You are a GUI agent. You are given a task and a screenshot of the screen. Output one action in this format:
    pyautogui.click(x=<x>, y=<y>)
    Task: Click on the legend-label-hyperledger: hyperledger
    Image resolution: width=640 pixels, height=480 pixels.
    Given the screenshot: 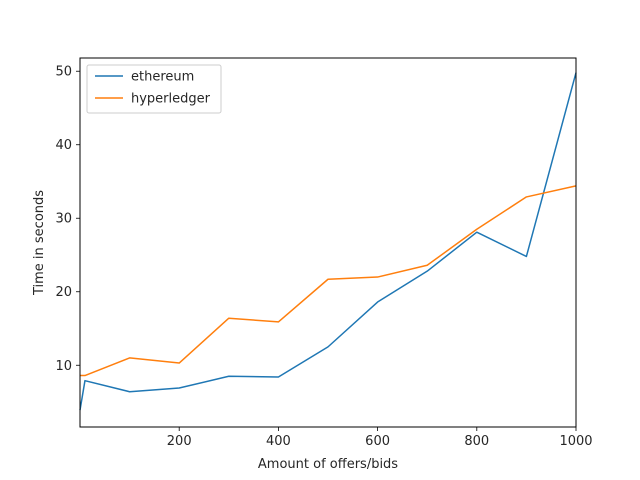 What is the action you would take?
    pyautogui.click(x=171, y=99)
    